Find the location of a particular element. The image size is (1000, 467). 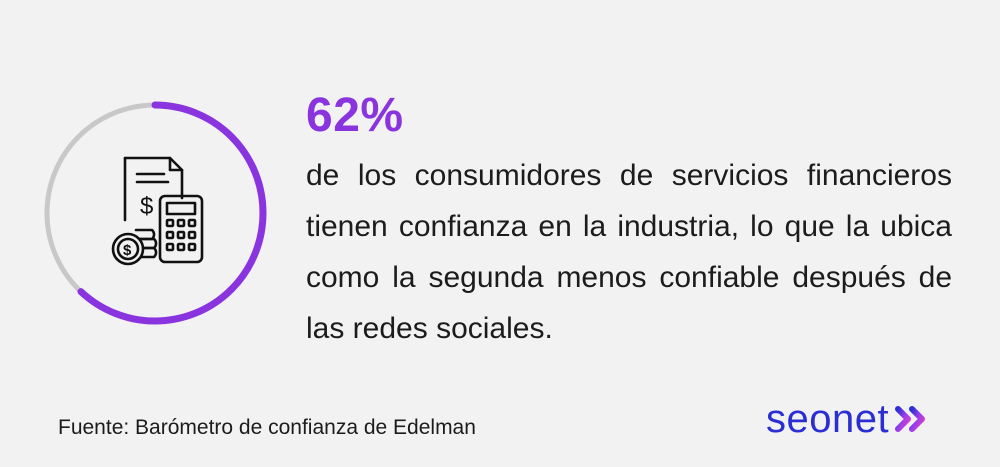

progress-ring: $ $ is located at coordinates (155, 213).